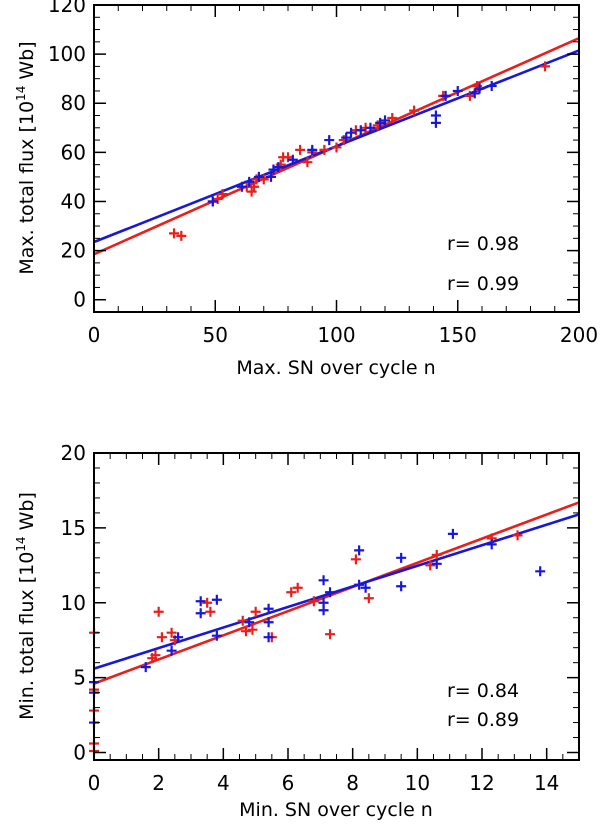  What do you see at coordinates (73, 201) in the screenshot?
I see `chart-max-y-tick-label: 40` at bounding box center [73, 201].